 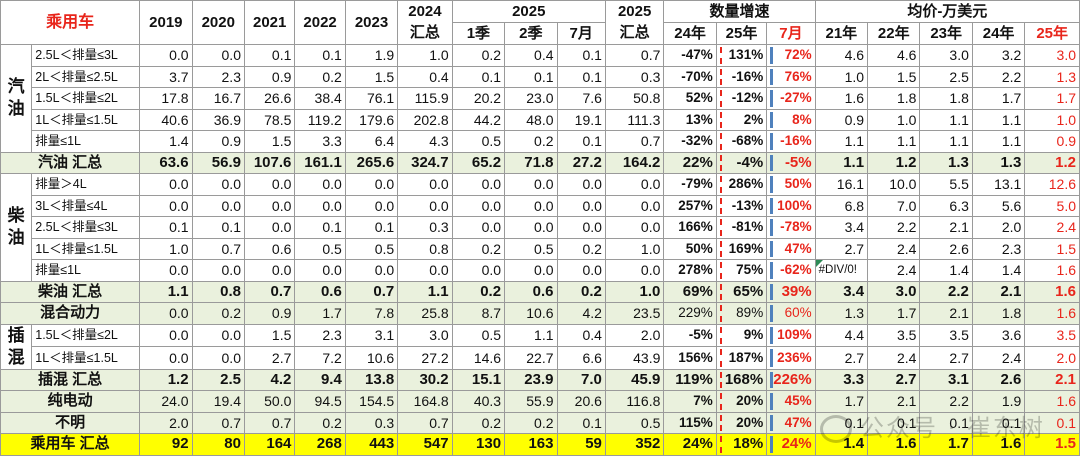 What do you see at coordinates (218, 162) in the screenshot?
I see `value-cell: 56.9` at bounding box center [218, 162].